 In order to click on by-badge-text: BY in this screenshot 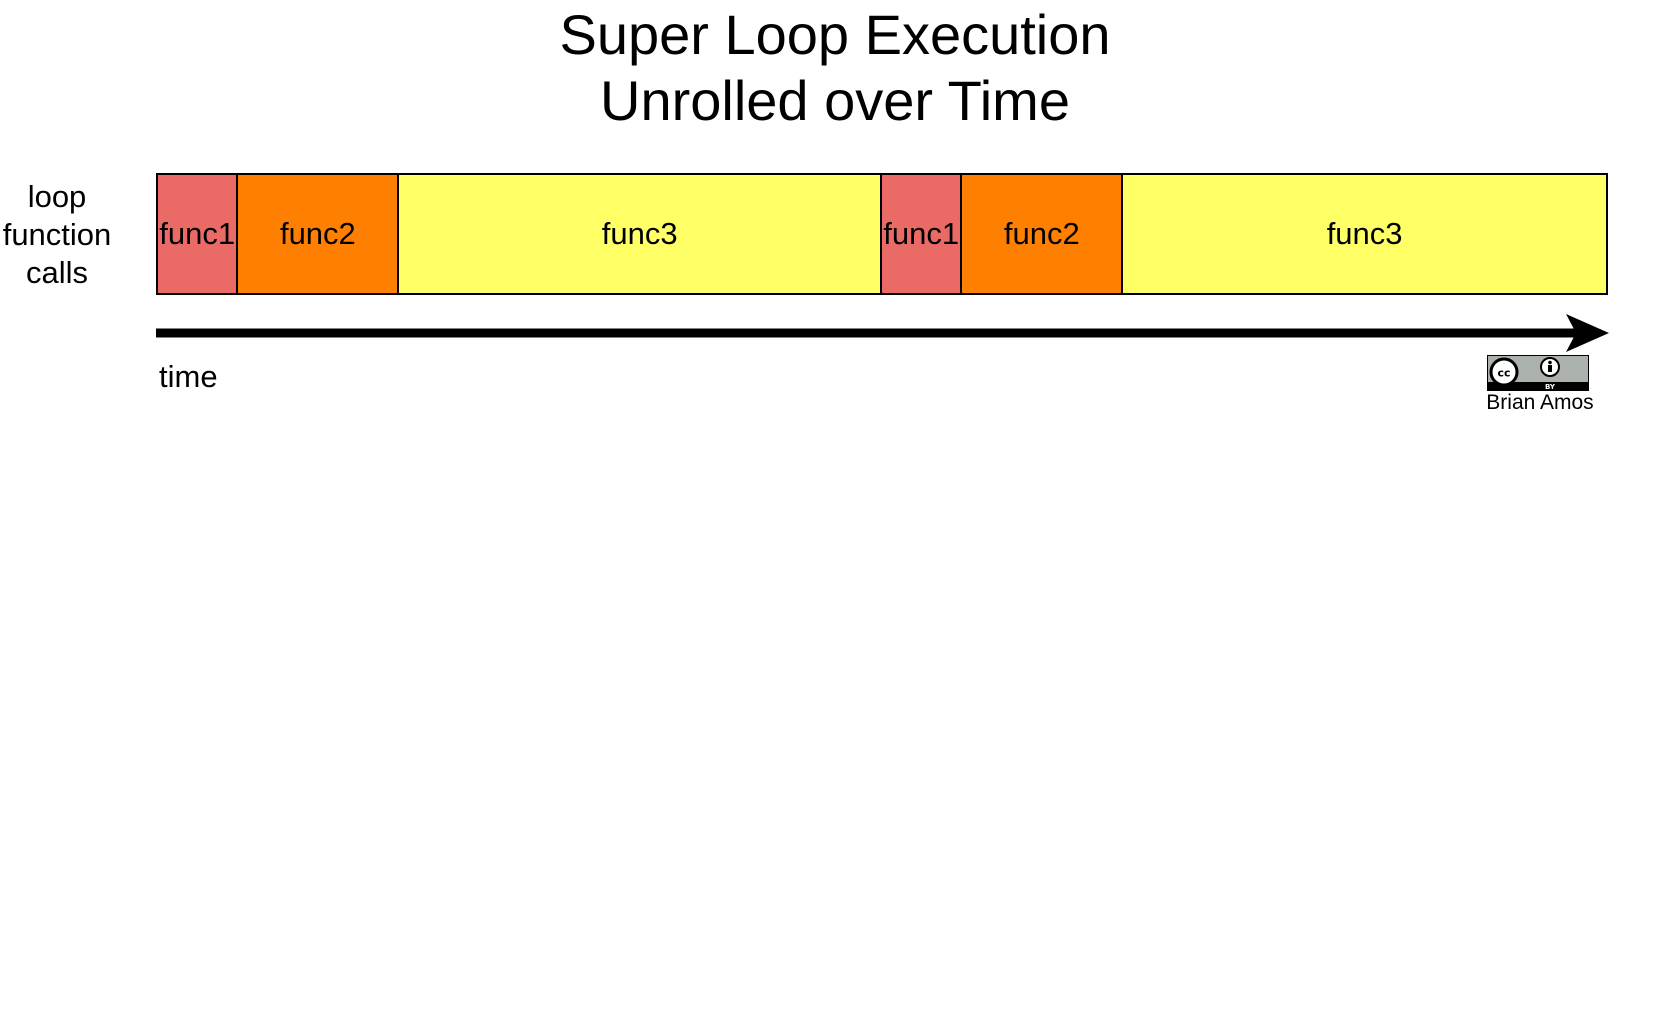, I will do `click(1550, 387)`.